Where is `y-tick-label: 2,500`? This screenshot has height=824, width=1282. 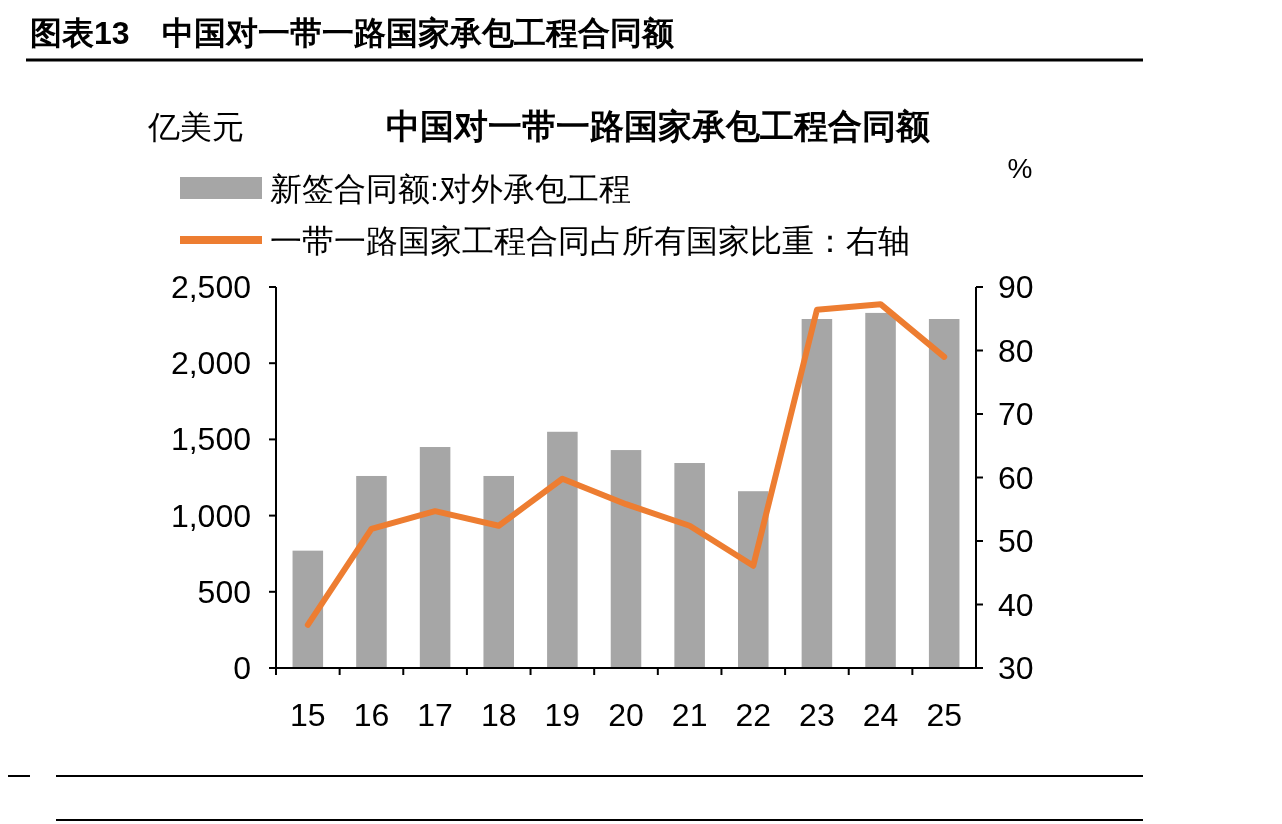 y-tick-label: 2,500 is located at coordinates (210, 287).